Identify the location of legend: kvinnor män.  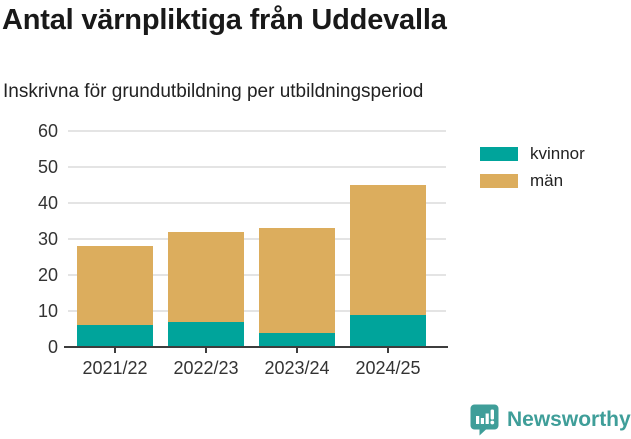
(532, 172).